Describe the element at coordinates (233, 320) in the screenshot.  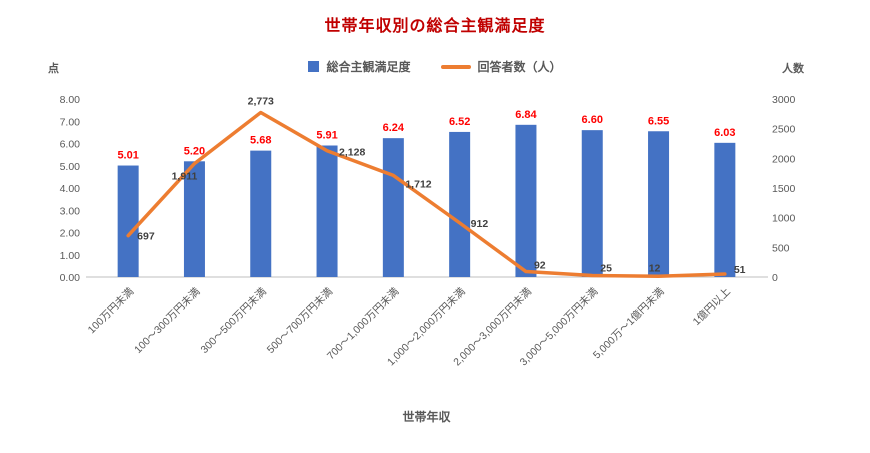
I see `x-axis-category-label: 300～500万円未満` at that location.